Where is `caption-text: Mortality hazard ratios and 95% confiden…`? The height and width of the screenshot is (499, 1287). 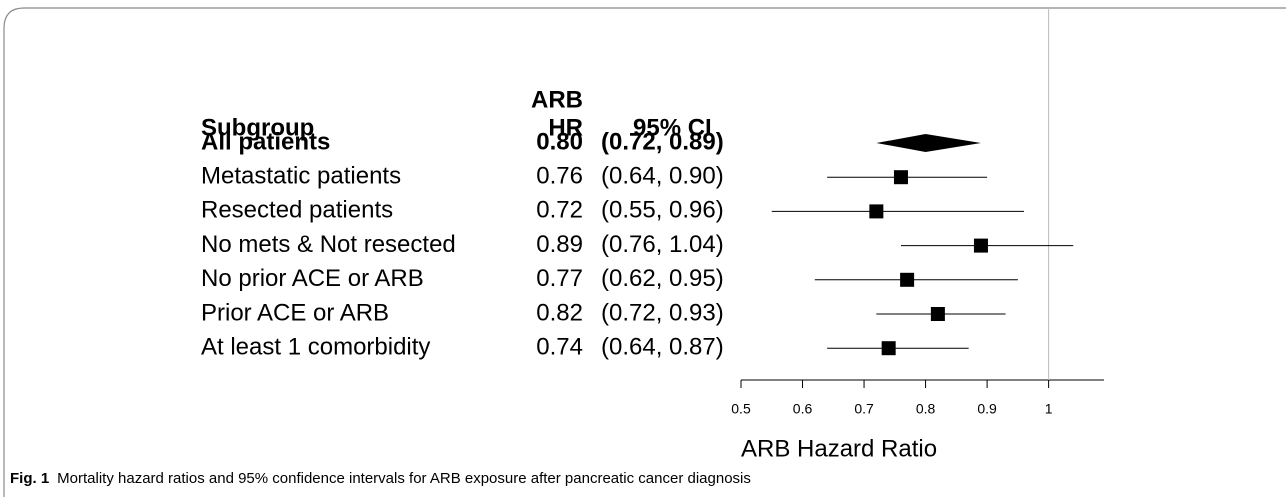
caption-text: Mortality hazard ratios and 95% confiden… is located at coordinates (404, 478).